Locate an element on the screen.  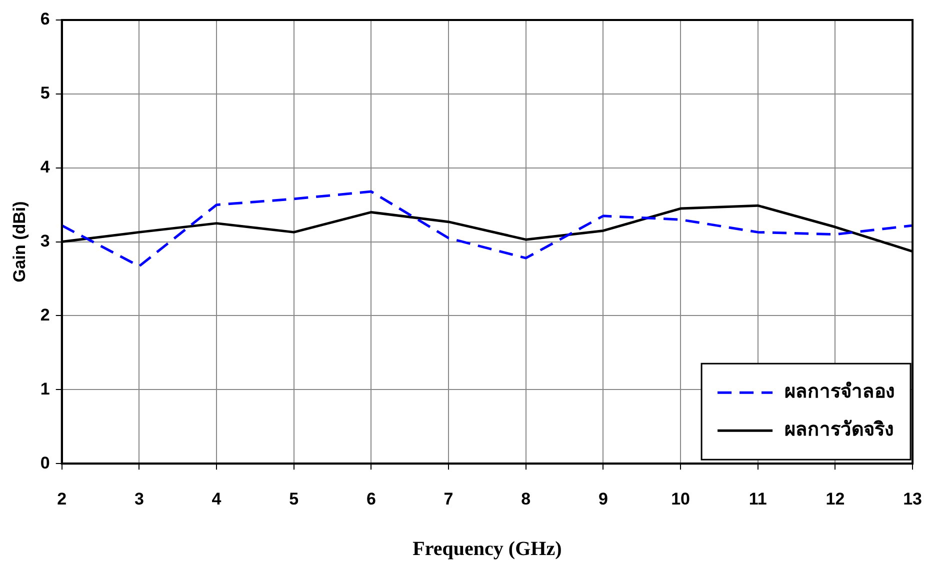
x-tick-label: 9 is located at coordinates (603, 498).